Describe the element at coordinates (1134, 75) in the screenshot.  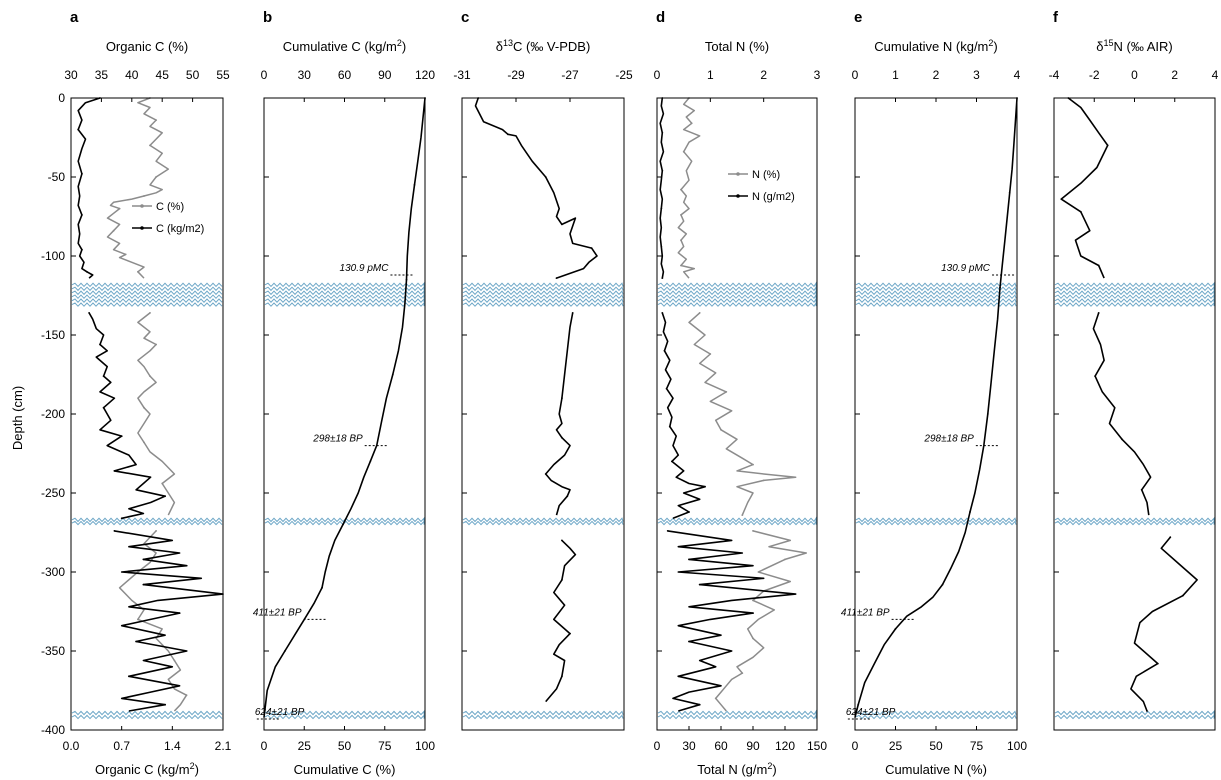
I see `top-tick-label-f: 0` at that location.